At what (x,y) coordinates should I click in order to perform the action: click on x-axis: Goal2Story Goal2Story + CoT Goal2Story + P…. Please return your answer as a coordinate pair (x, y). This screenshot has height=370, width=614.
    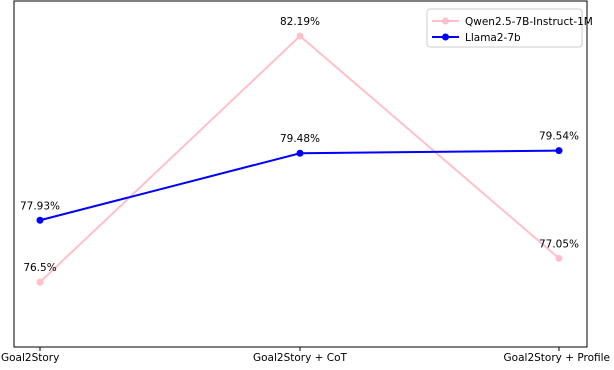
    Looking at the image, I should click on (305, 355).